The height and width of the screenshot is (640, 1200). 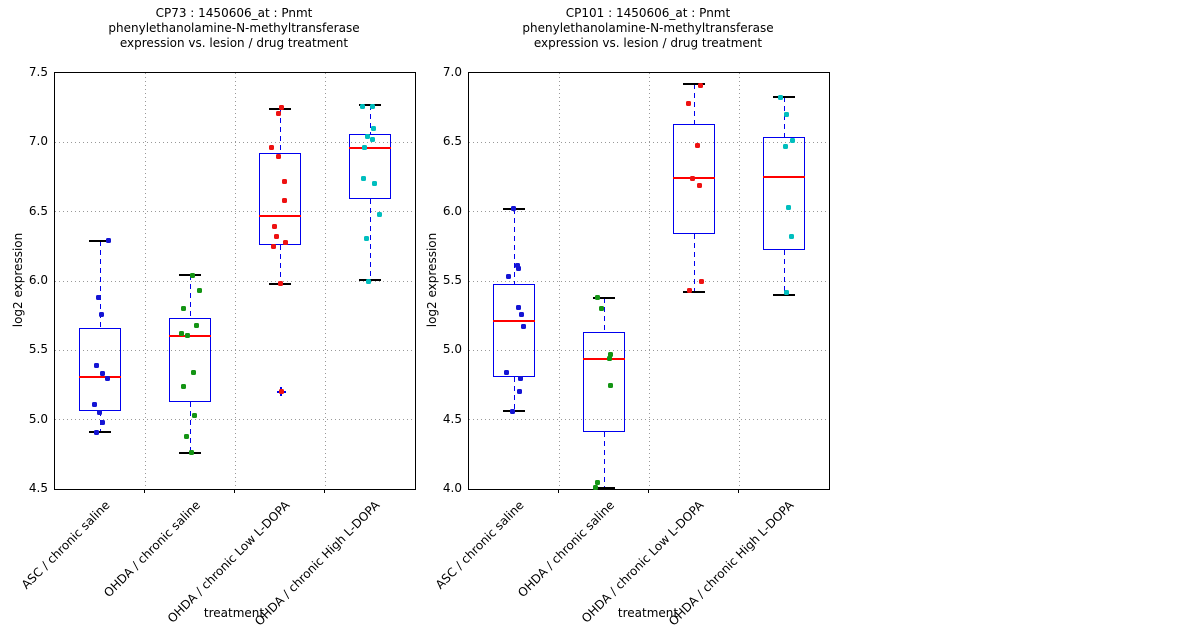 What do you see at coordinates (38, 72) in the screenshot?
I see `y-tick-label: 7.5` at bounding box center [38, 72].